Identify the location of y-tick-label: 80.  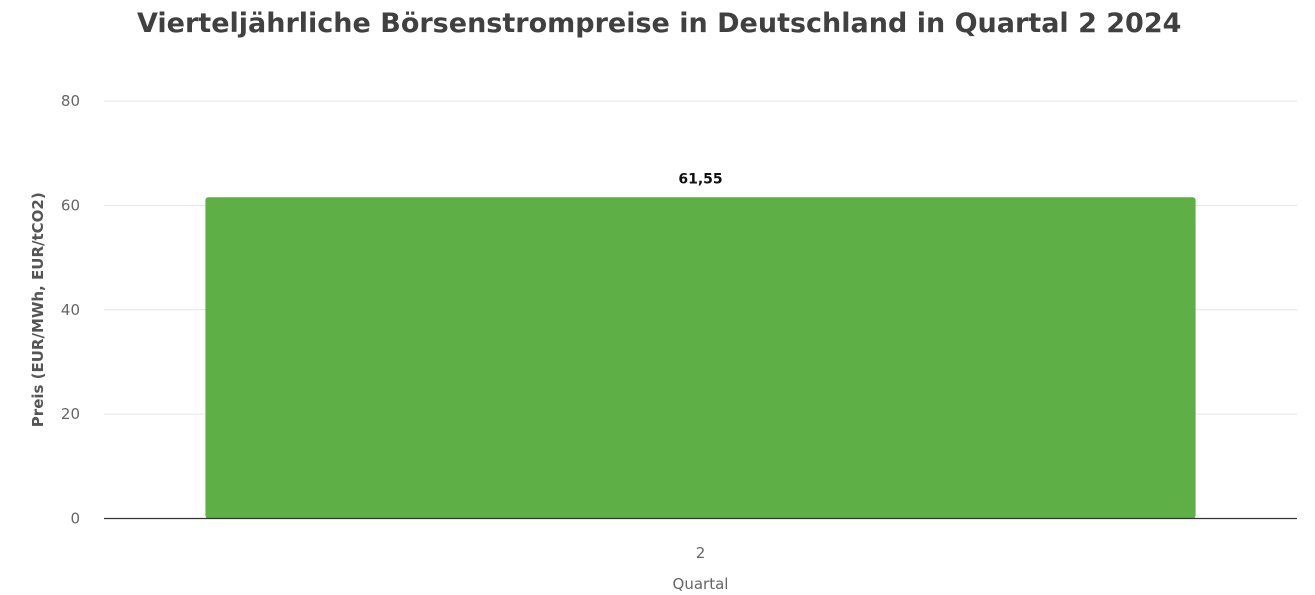
(70, 101).